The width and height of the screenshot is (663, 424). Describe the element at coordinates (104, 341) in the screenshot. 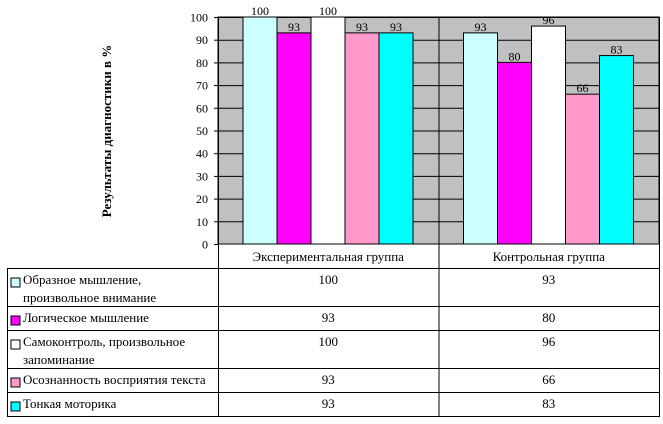

I see `legend-label: Самоконтроль, произвольное` at that location.